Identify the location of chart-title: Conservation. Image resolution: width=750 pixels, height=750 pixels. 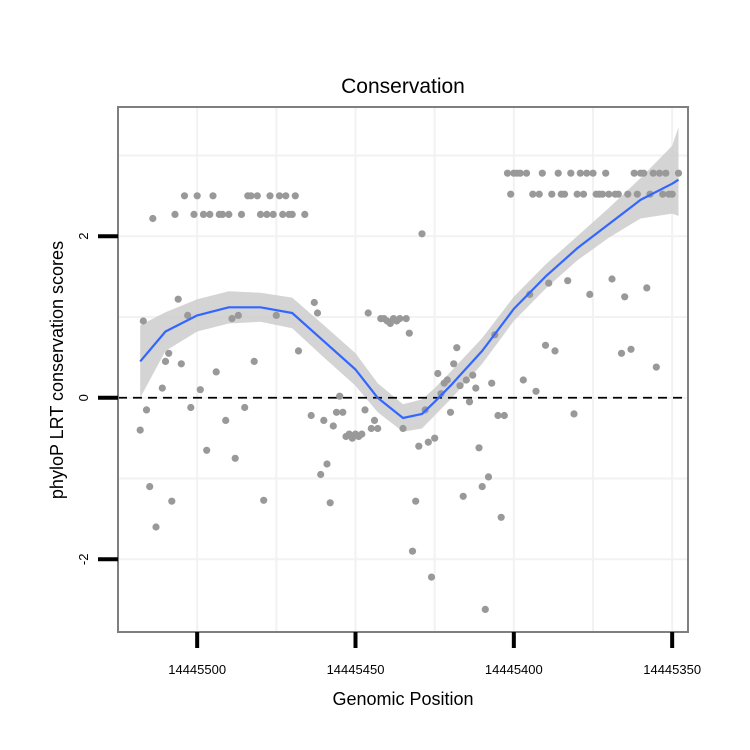
(403, 86).